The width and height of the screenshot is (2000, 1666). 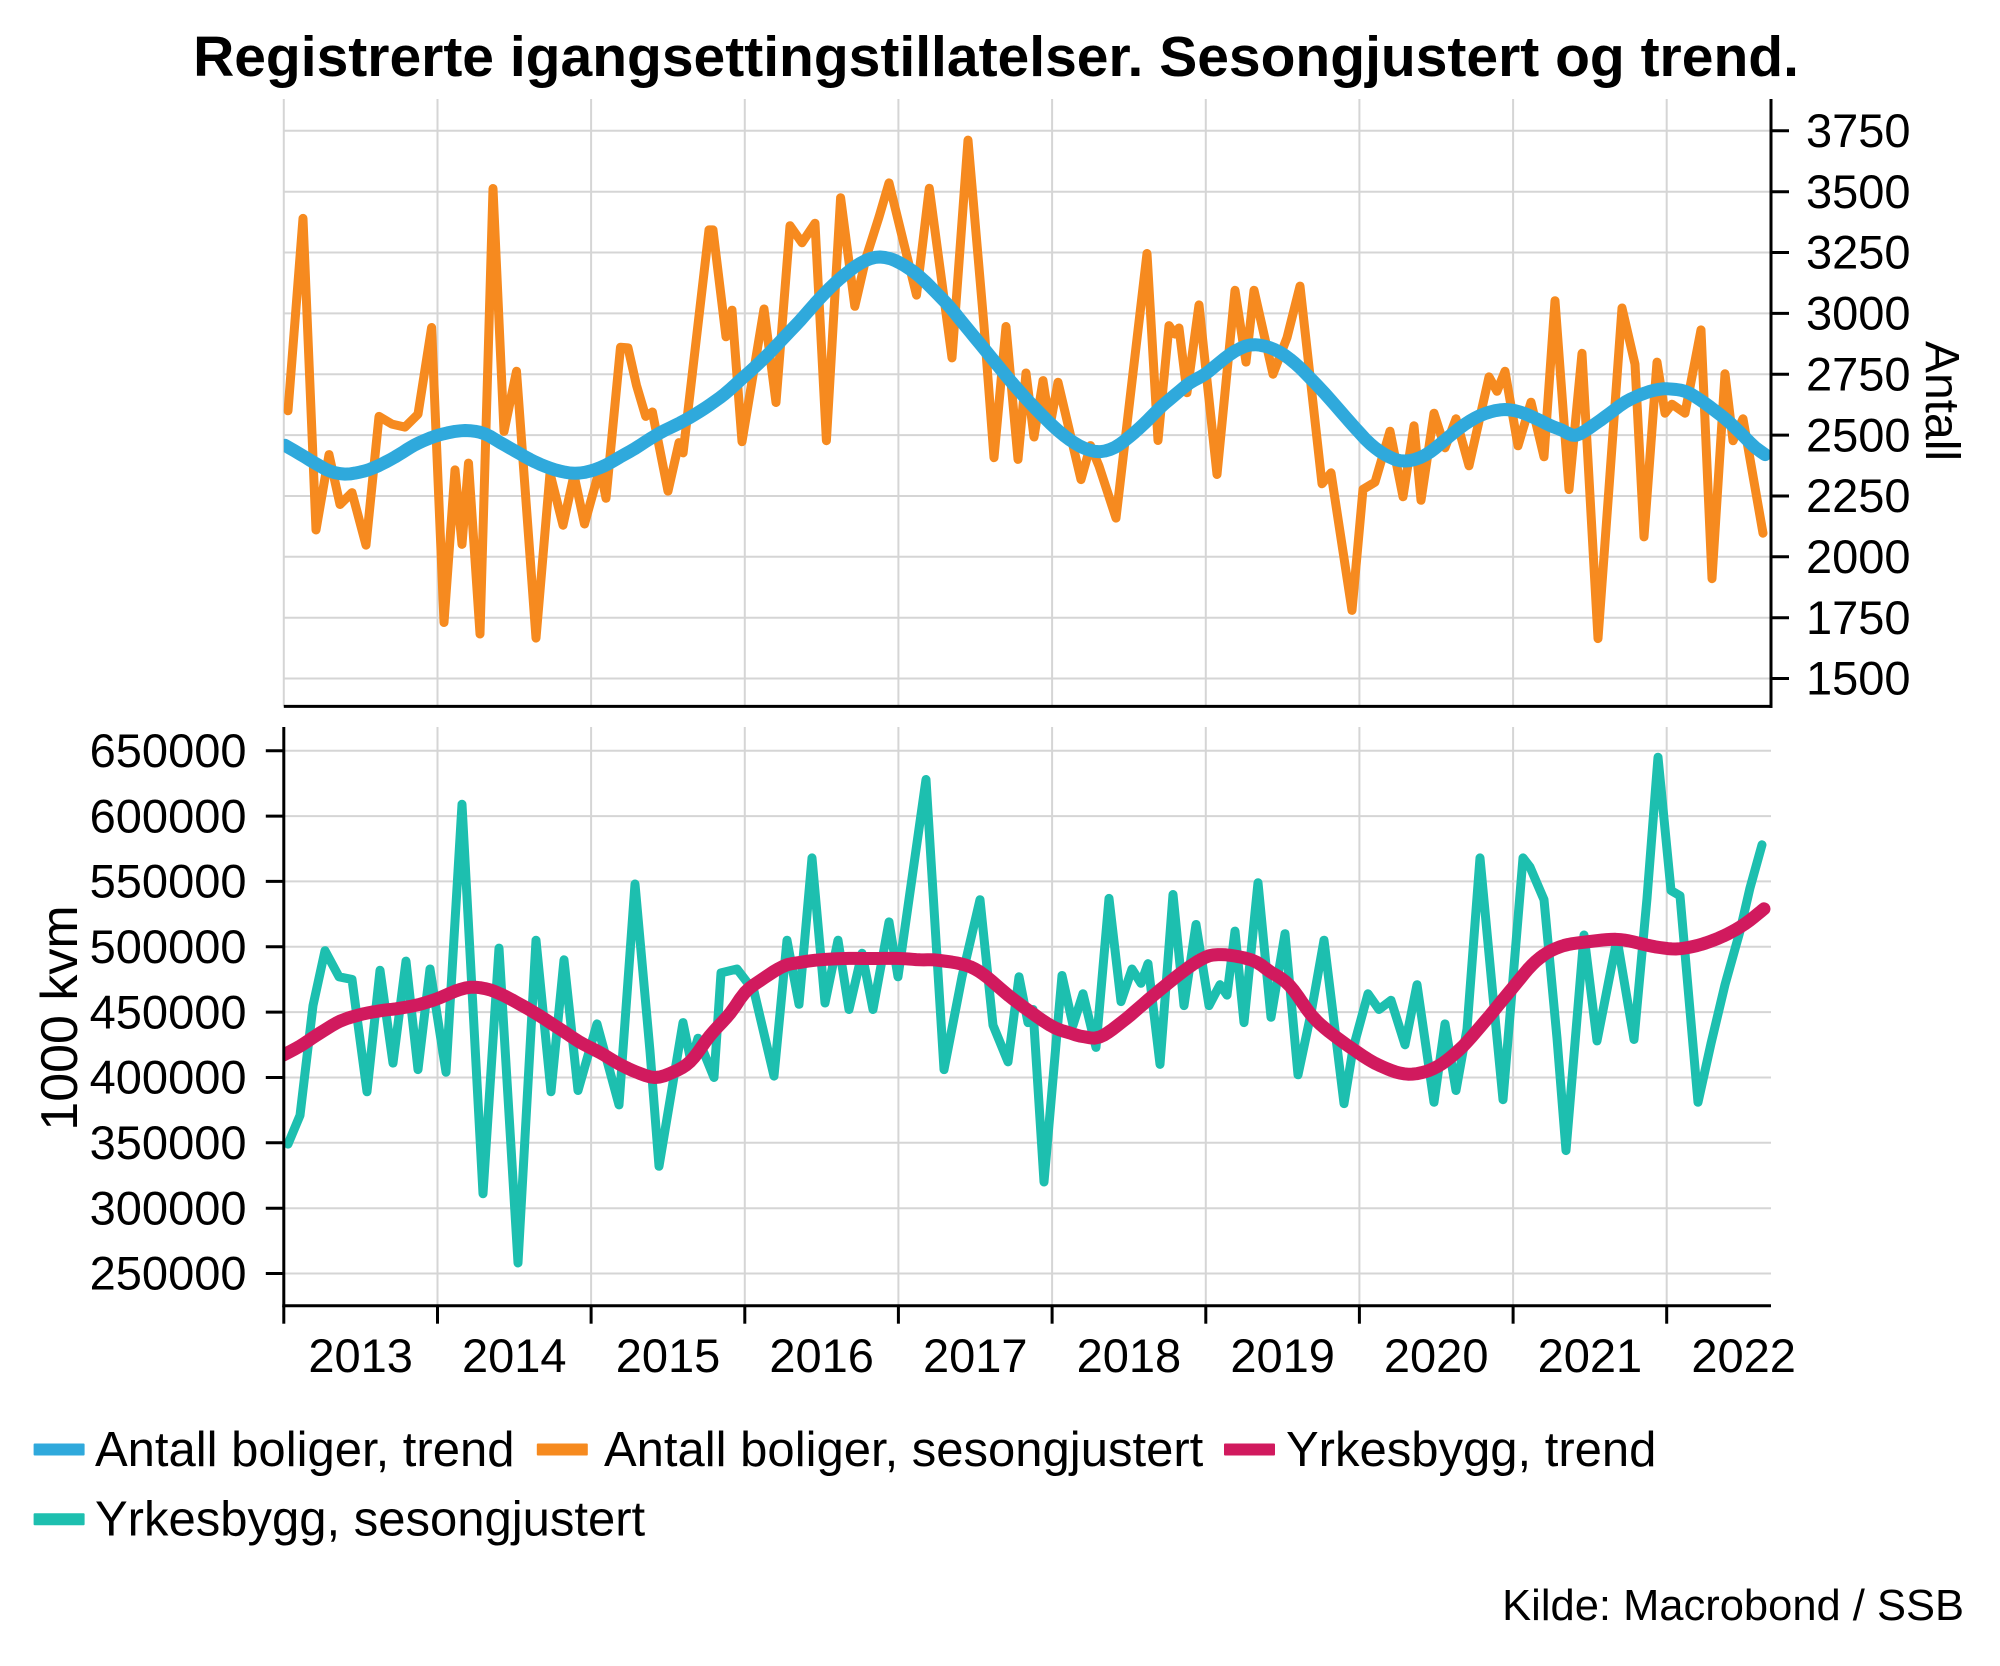 I want to click on svg-text: 1750, so click(x=1858, y=617).